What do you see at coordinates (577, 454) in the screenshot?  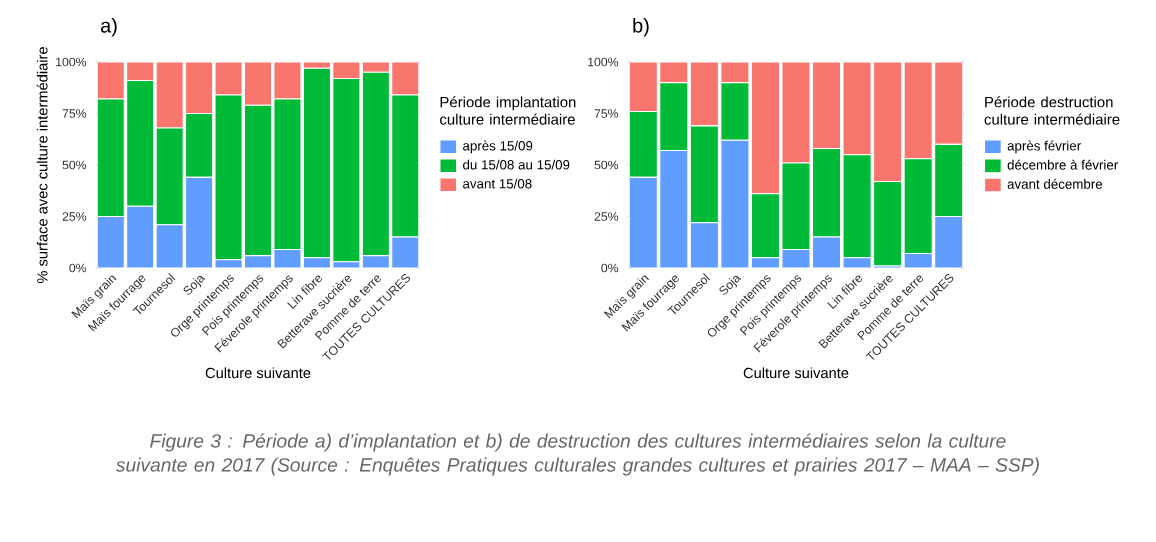 I see `caption: Figure 3 : Période a) d’implantation et b) de destruction des cultures intermédiaires selon la culture suivante en 2017 (Source : Enquêtes Pratiques culturales grandes cultures et prairies 2017 – MAA – SSP)` at bounding box center [577, 454].